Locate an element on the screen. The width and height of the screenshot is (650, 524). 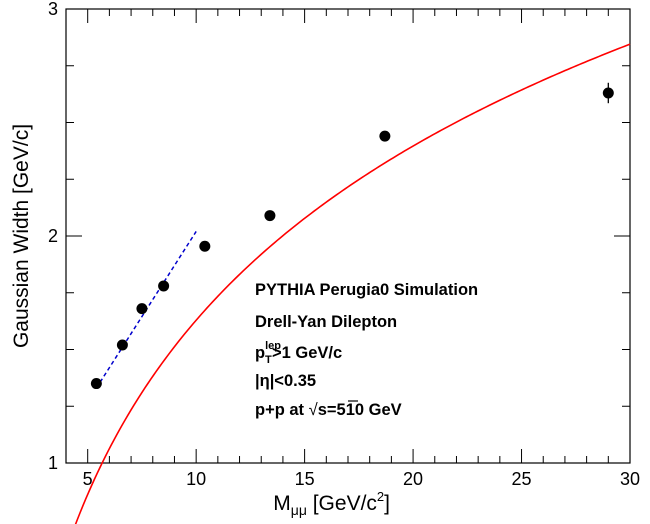
annotation-energy-post: =510 GeV is located at coordinates (364, 410).